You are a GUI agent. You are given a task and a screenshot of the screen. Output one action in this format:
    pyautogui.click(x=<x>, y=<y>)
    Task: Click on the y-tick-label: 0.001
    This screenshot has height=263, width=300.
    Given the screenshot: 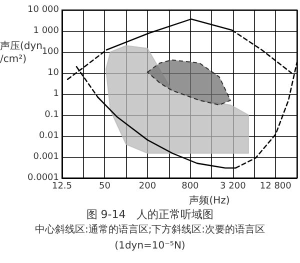 What is the action you would take?
    pyautogui.click(x=46, y=157)
    